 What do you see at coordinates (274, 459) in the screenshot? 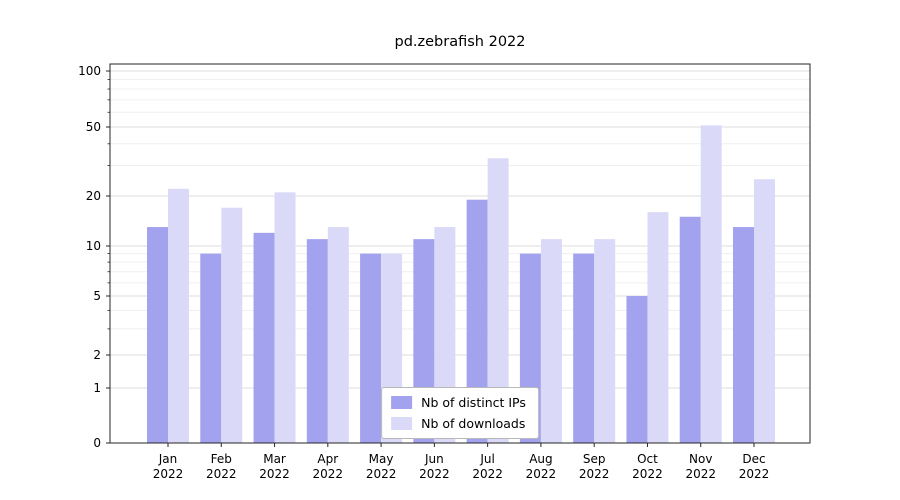
I see `x-tick-month-label: Mar` at bounding box center [274, 459].